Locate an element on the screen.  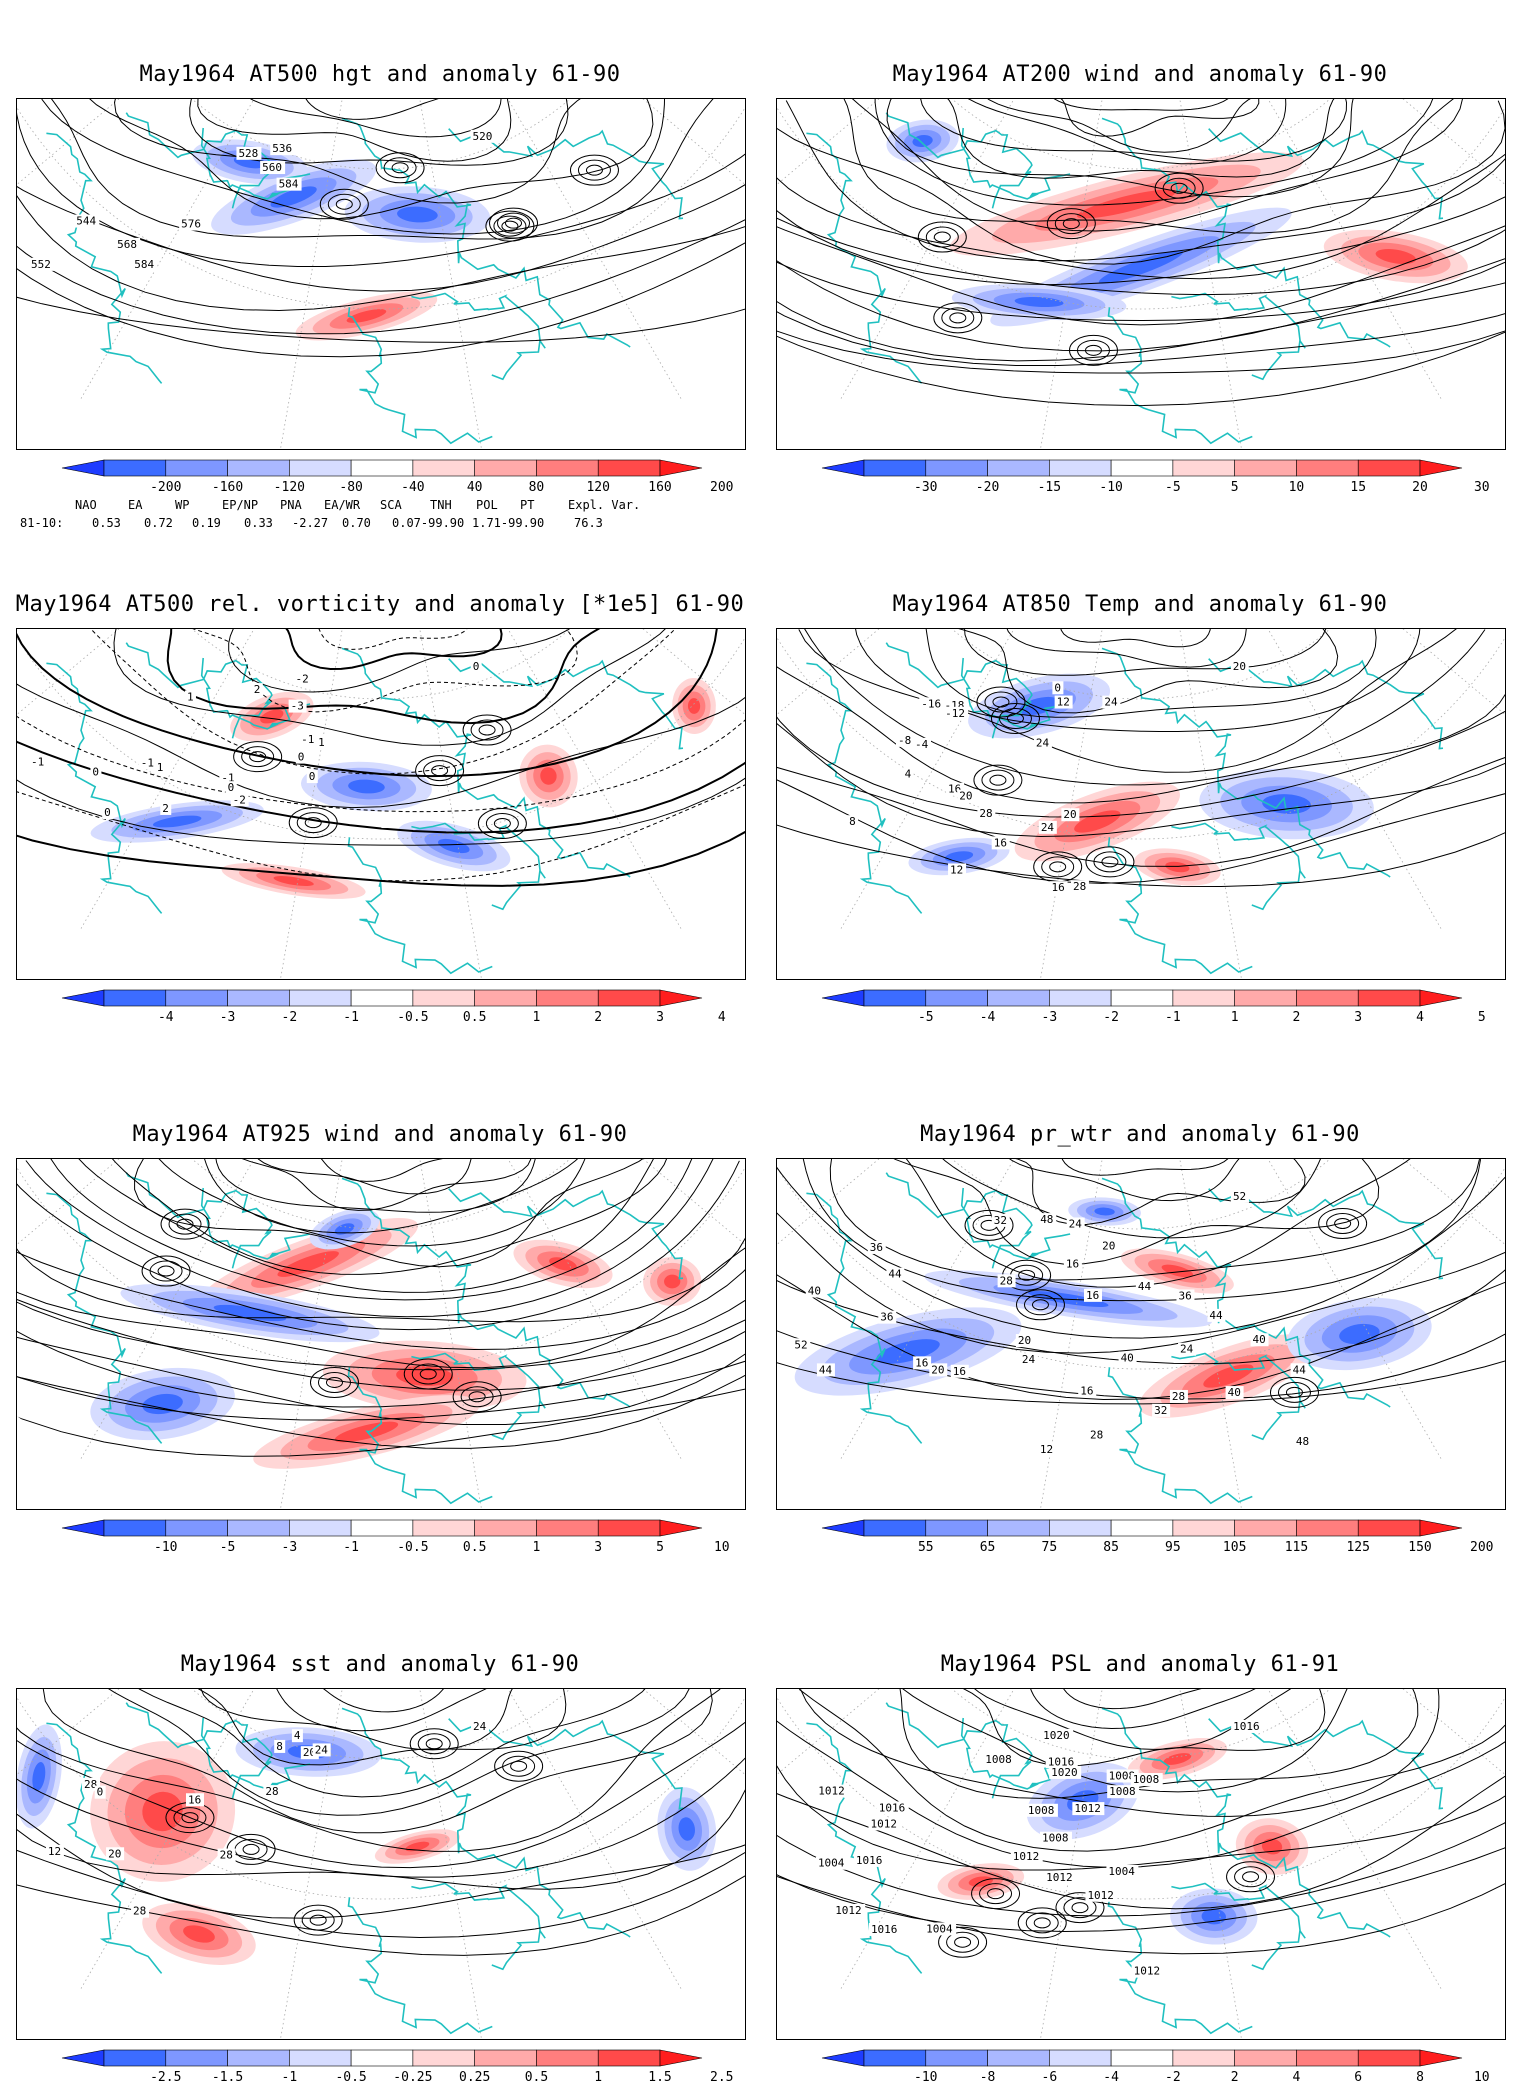
colorbar-tick-label: 200 is located at coordinates (722, 487).